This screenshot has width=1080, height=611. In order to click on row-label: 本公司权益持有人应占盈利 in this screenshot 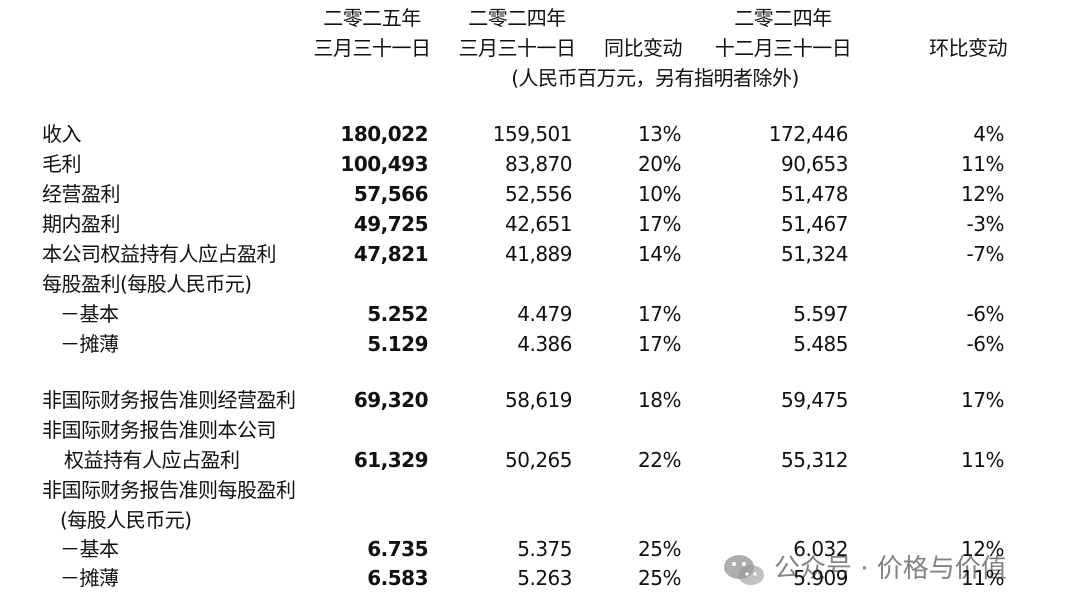, I will do `click(159, 254)`.